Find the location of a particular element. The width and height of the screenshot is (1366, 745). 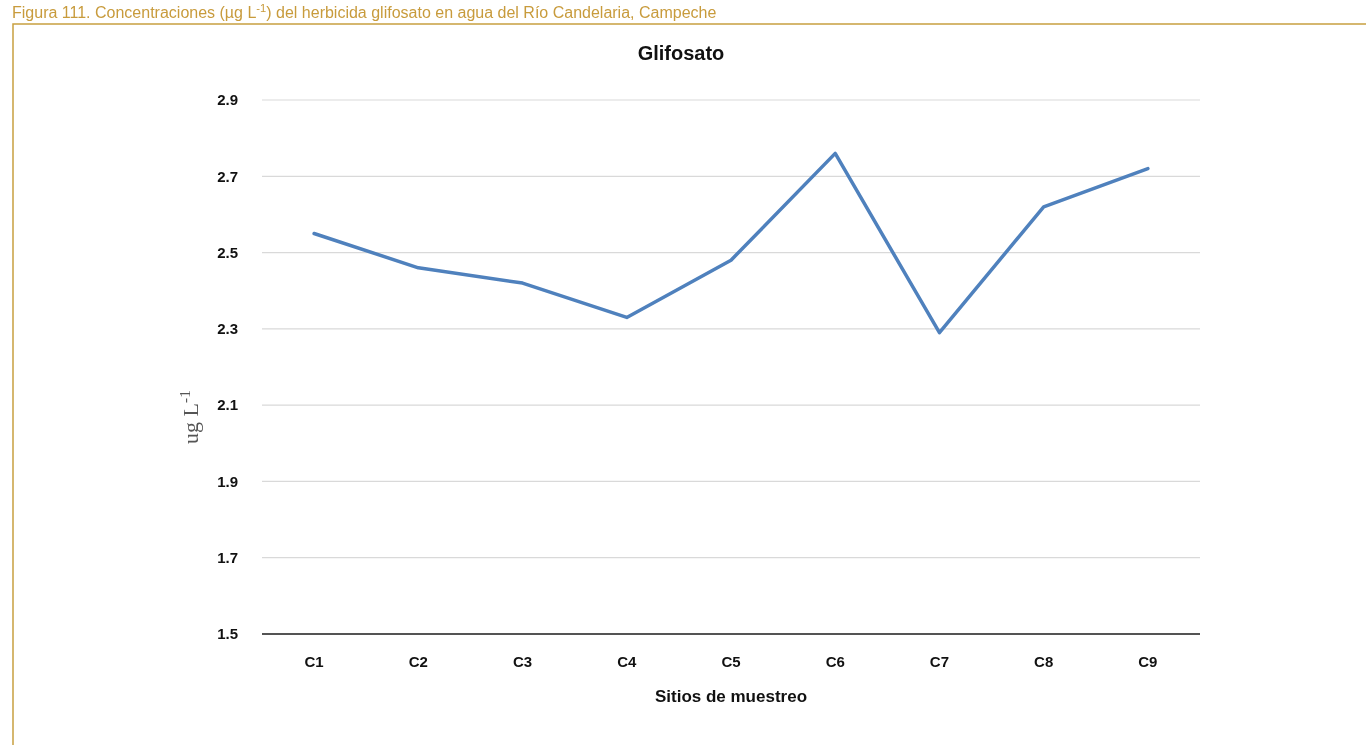

chart-title: Glifosato is located at coordinates (681, 53).